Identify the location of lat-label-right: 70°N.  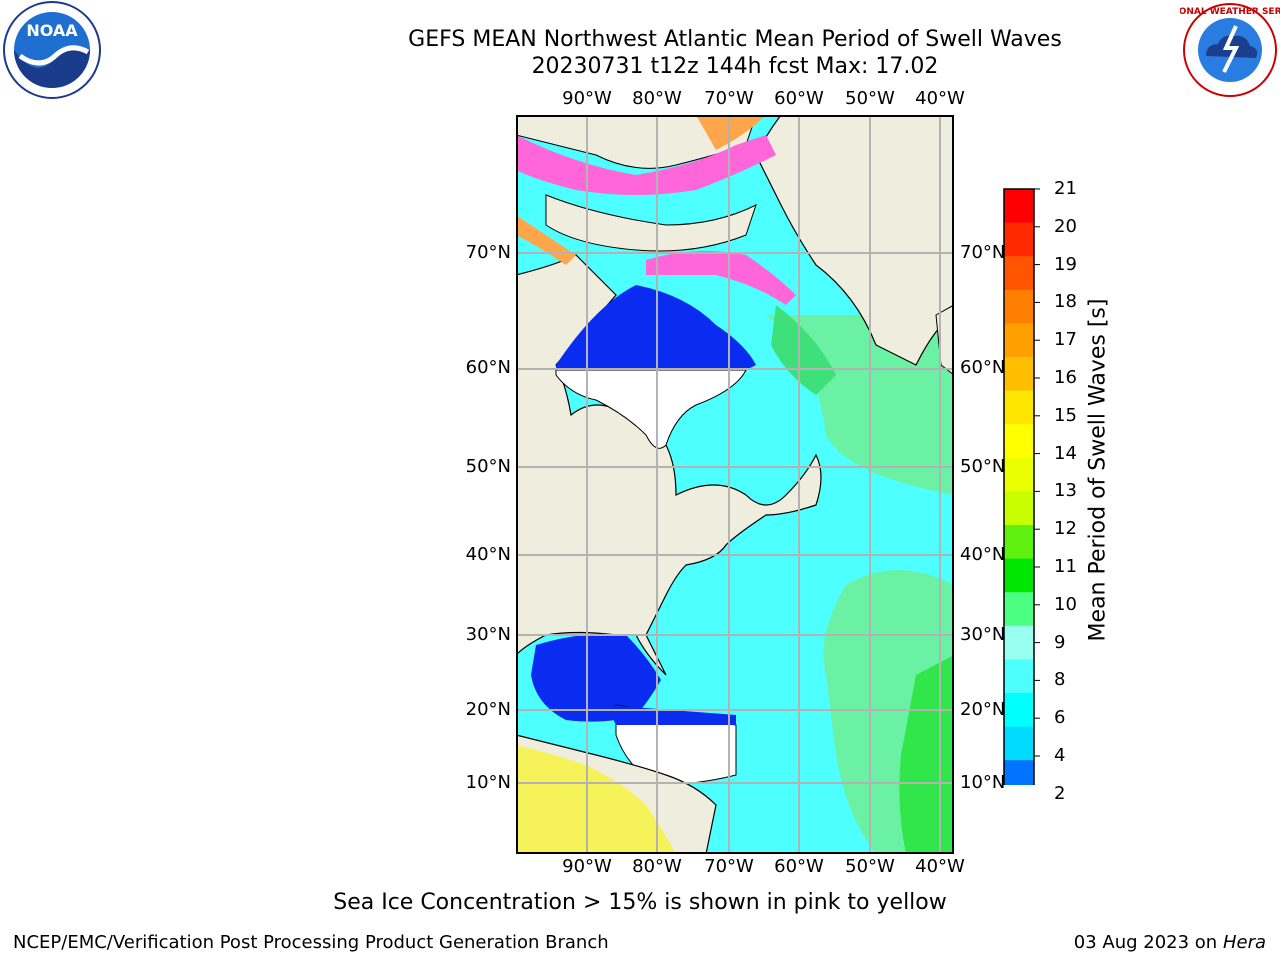
(983, 252).